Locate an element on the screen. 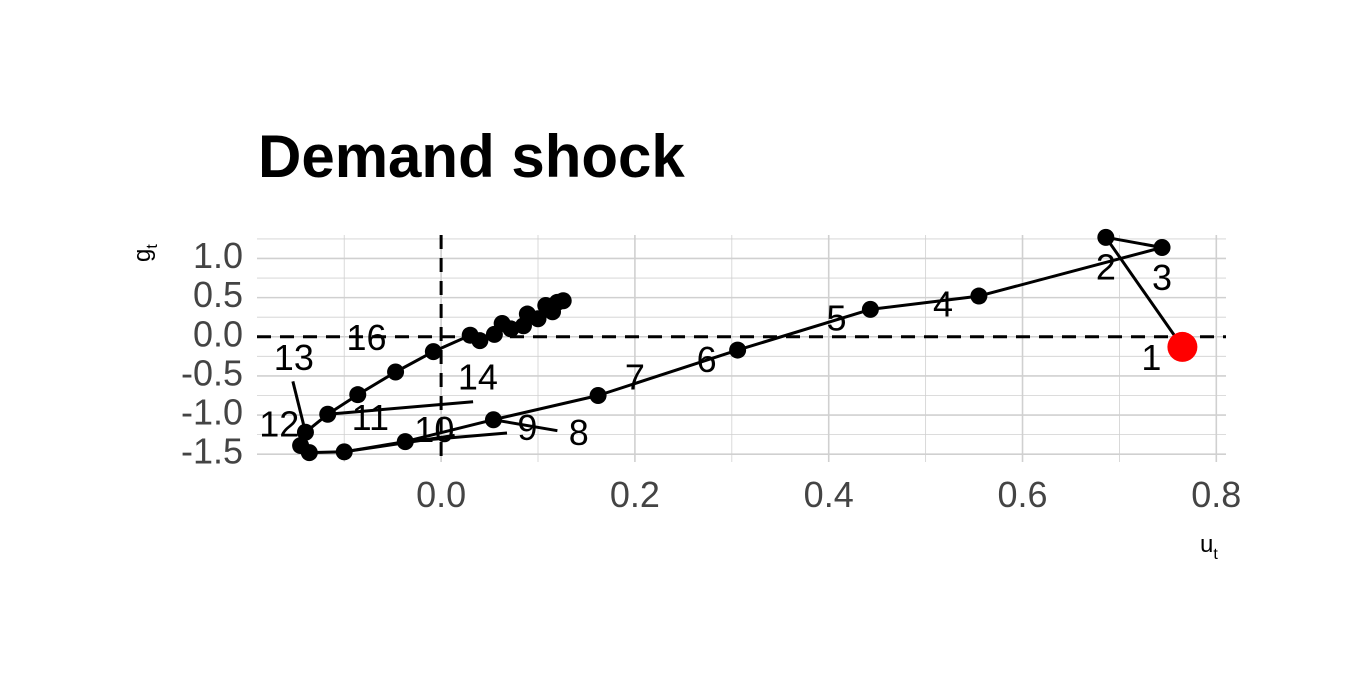  point-label: 5 is located at coordinates (836, 318).